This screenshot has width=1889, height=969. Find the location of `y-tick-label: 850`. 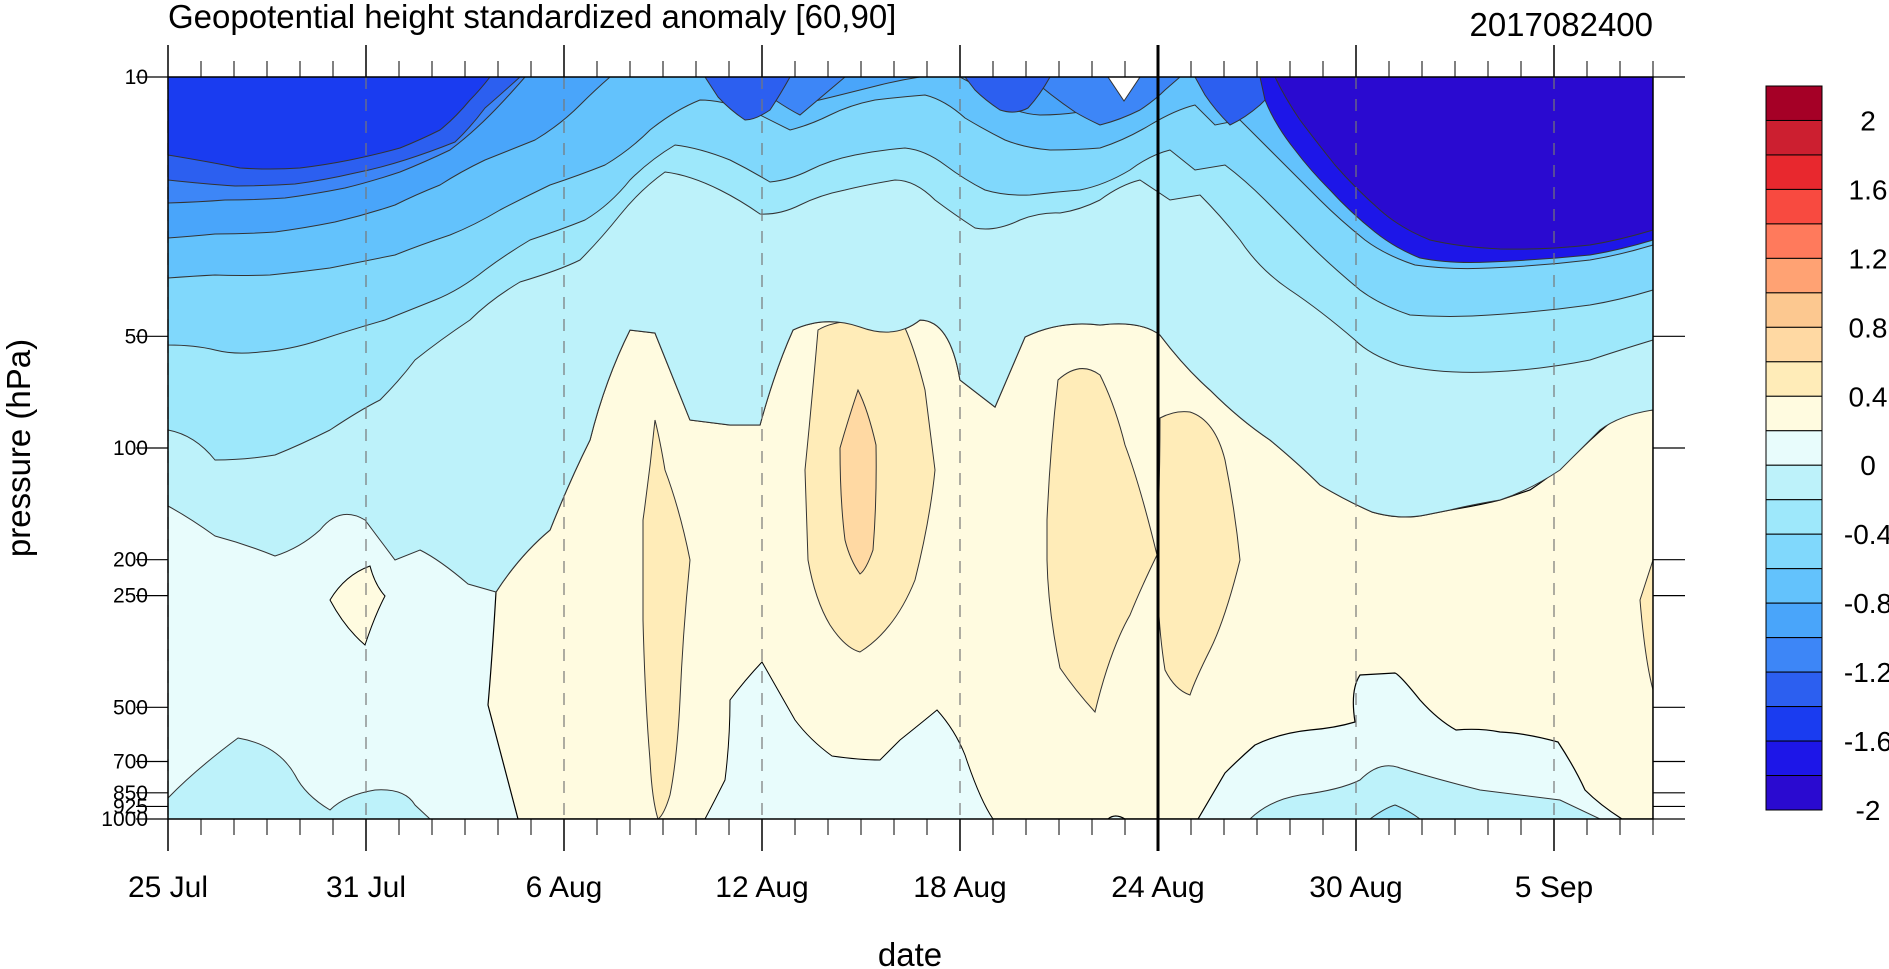

y-tick-label: 850 is located at coordinates (130, 793).